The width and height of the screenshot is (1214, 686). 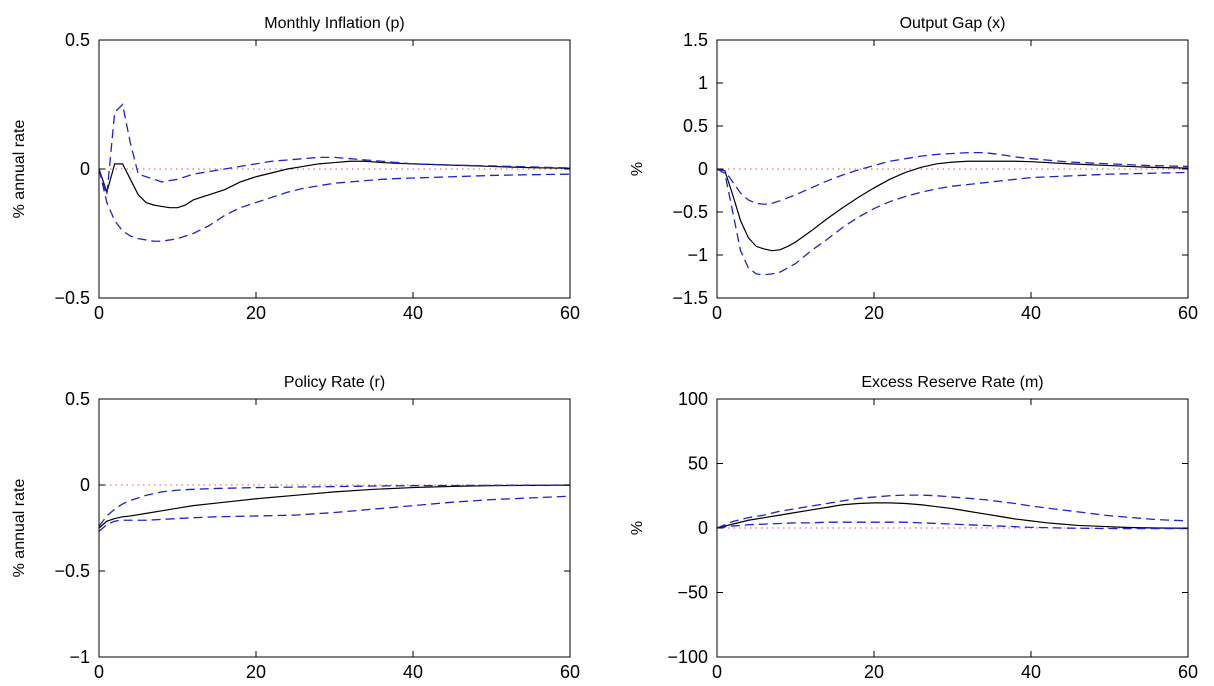 I want to click on y-tick-label: −50, so click(x=692, y=593).